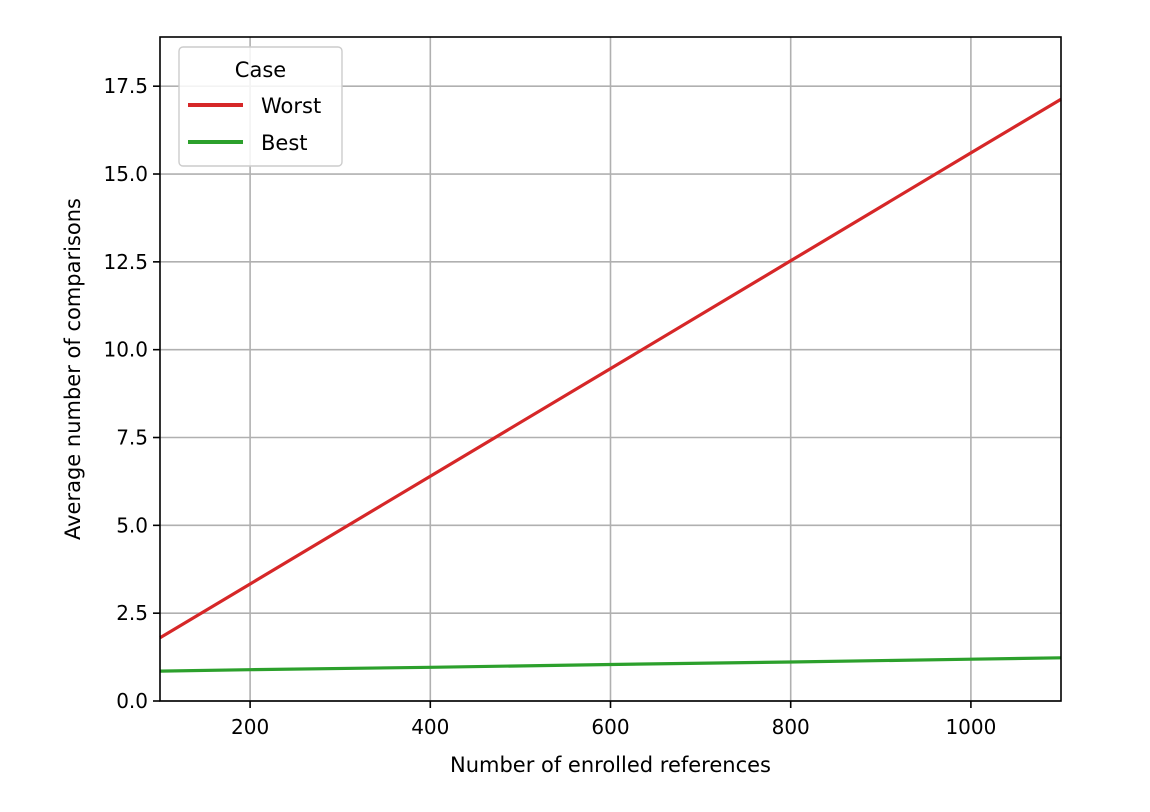 The height and width of the screenshot is (812, 1150). I want to click on x-tick-label: 1000, so click(970, 727).